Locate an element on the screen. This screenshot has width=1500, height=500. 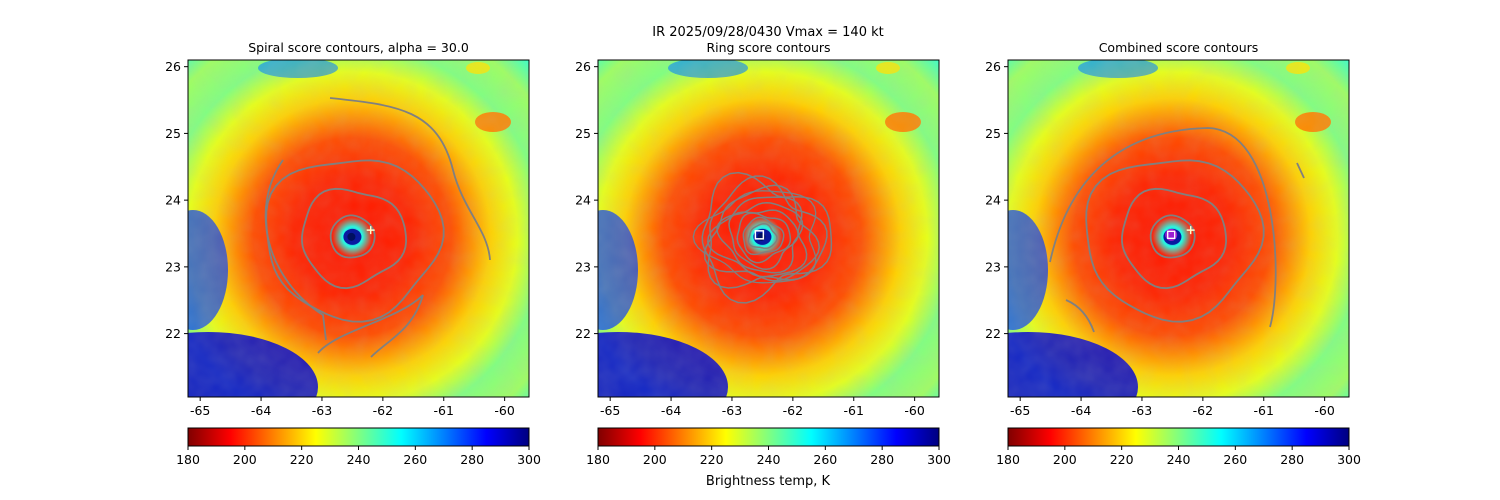
panel-title: Ring score contours is located at coordinates (768, 47).